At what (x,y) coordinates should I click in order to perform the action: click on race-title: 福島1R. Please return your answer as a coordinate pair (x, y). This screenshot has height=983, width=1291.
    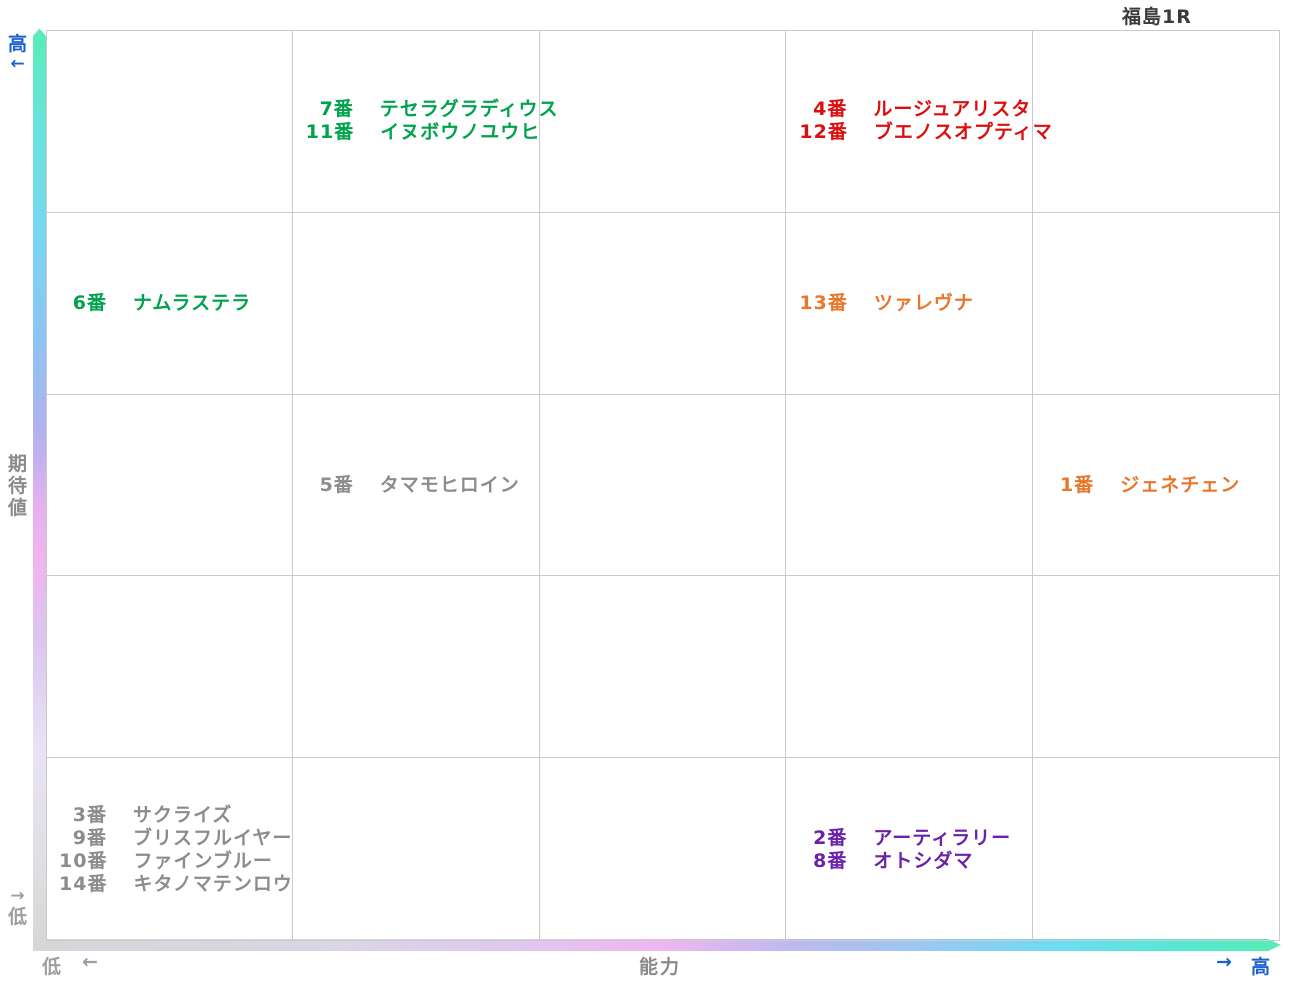
    Looking at the image, I should click on (1157, 17).